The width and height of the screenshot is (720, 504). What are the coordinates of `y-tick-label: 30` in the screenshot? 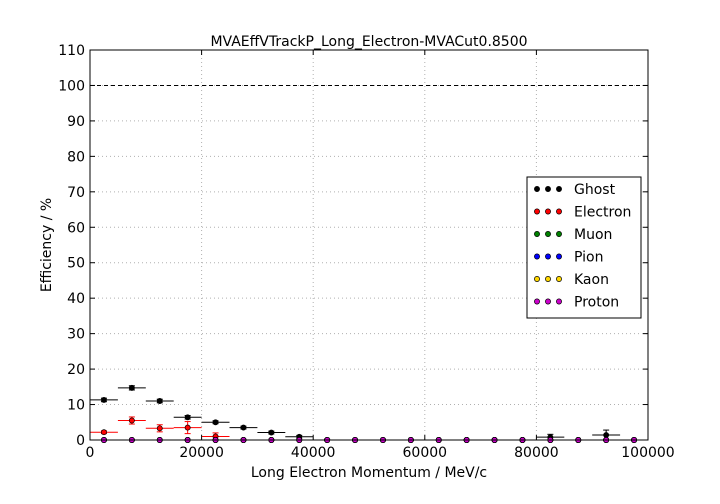 It's located at (76, 335).